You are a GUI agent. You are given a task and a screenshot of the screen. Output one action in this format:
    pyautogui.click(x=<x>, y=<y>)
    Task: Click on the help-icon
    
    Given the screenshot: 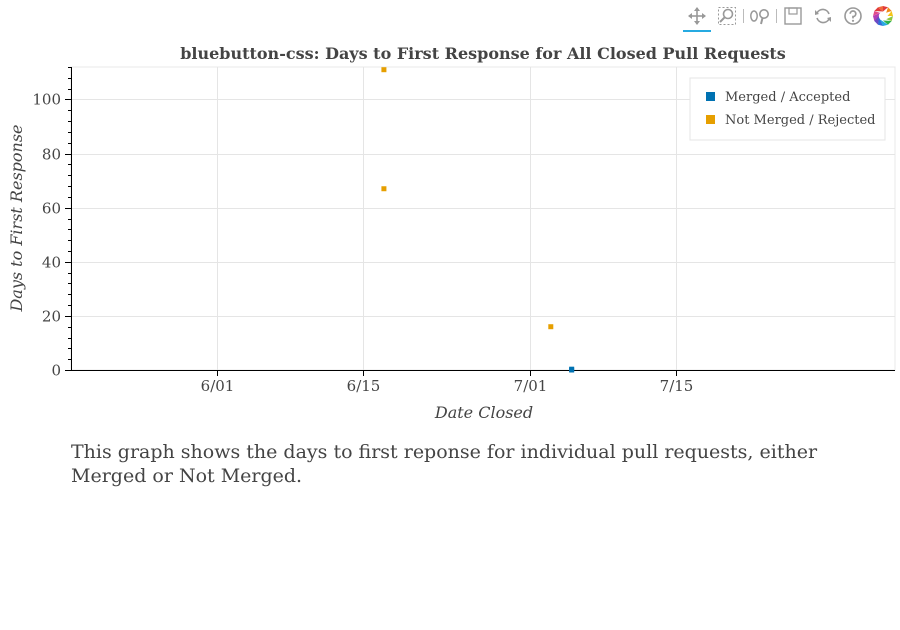 What is the action you would take?
    pyautogui.click(x=853, y=16)
    